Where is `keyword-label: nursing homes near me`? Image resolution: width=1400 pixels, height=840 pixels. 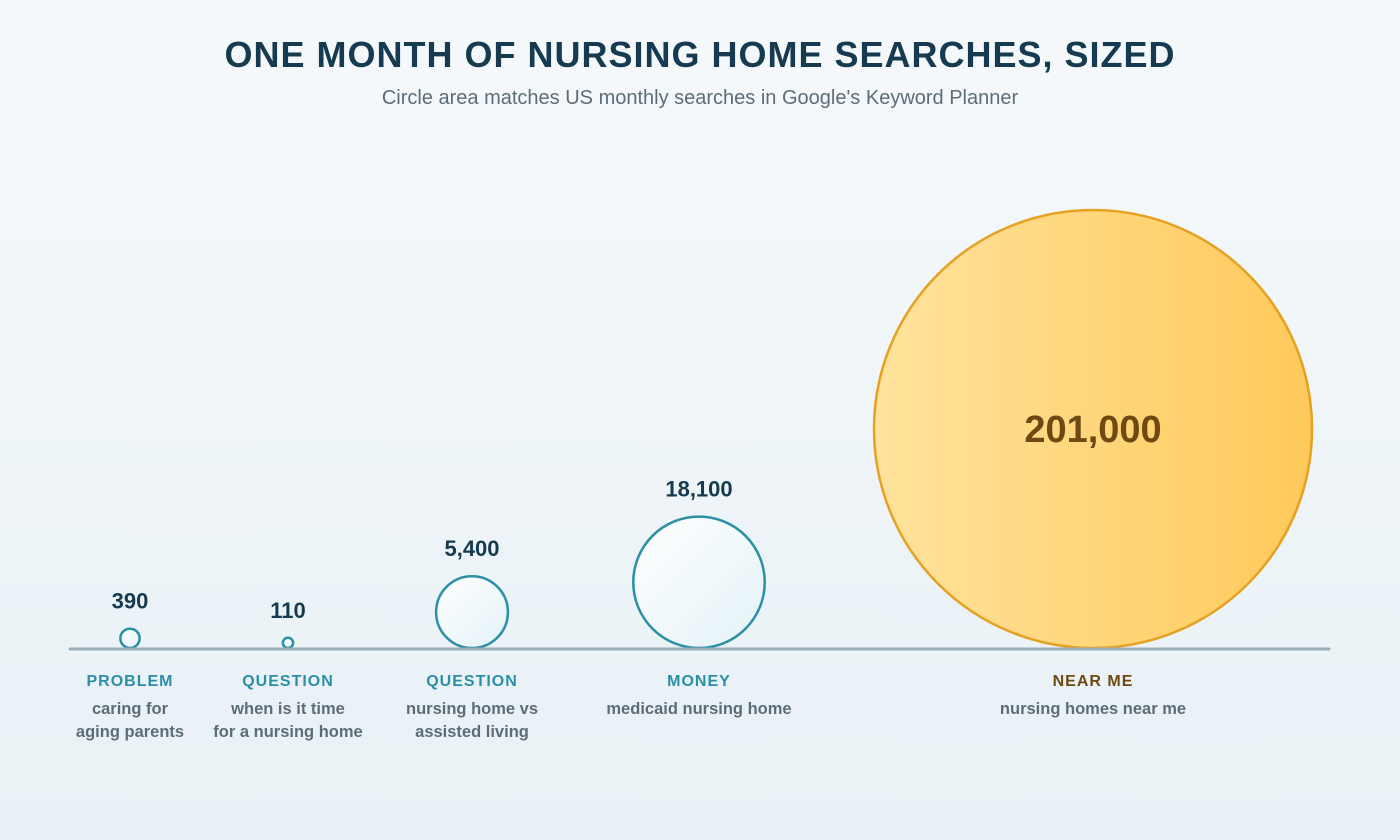
keyword-label: nursing homes near me is located at coordinates (1093, 709).